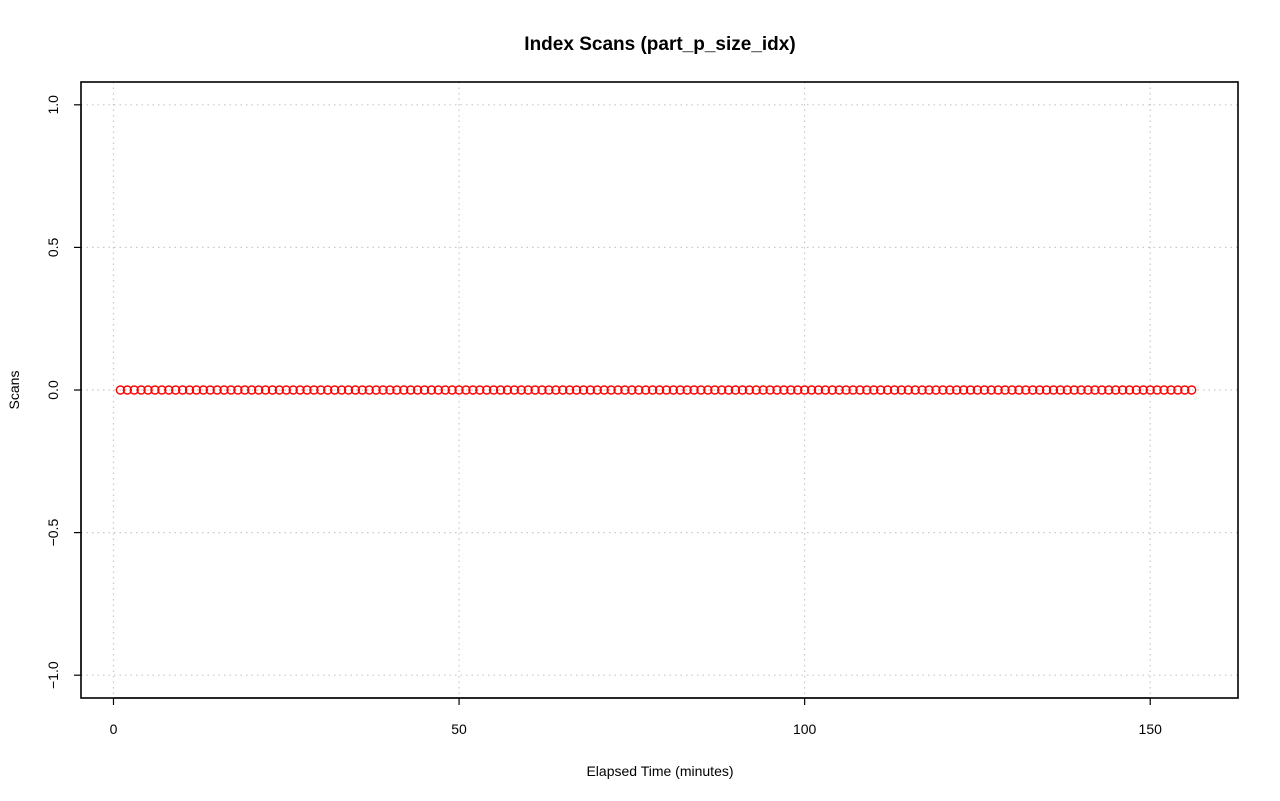 This screenshot has width=1280, height=801. I want to click on y-axis: −1.0 −0.5 0.0 0.5 1.0, so click(63, 392).